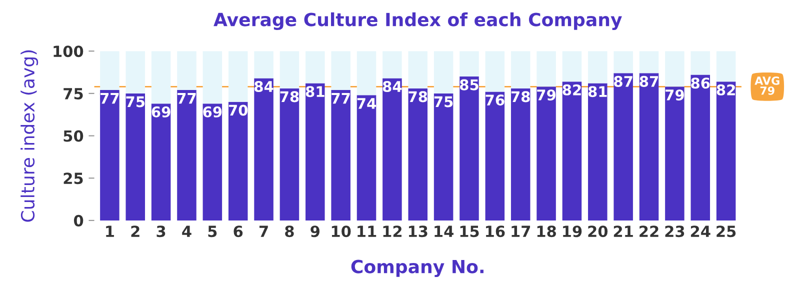  Describe the element at coordinates (623, 231) in the screenshot. I see `x-tick-label: 21` at that location.